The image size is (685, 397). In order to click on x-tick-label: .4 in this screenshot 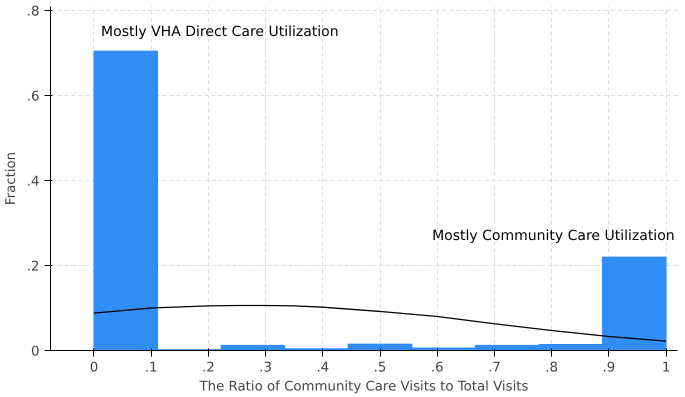, I will do `click(323, 368)`.